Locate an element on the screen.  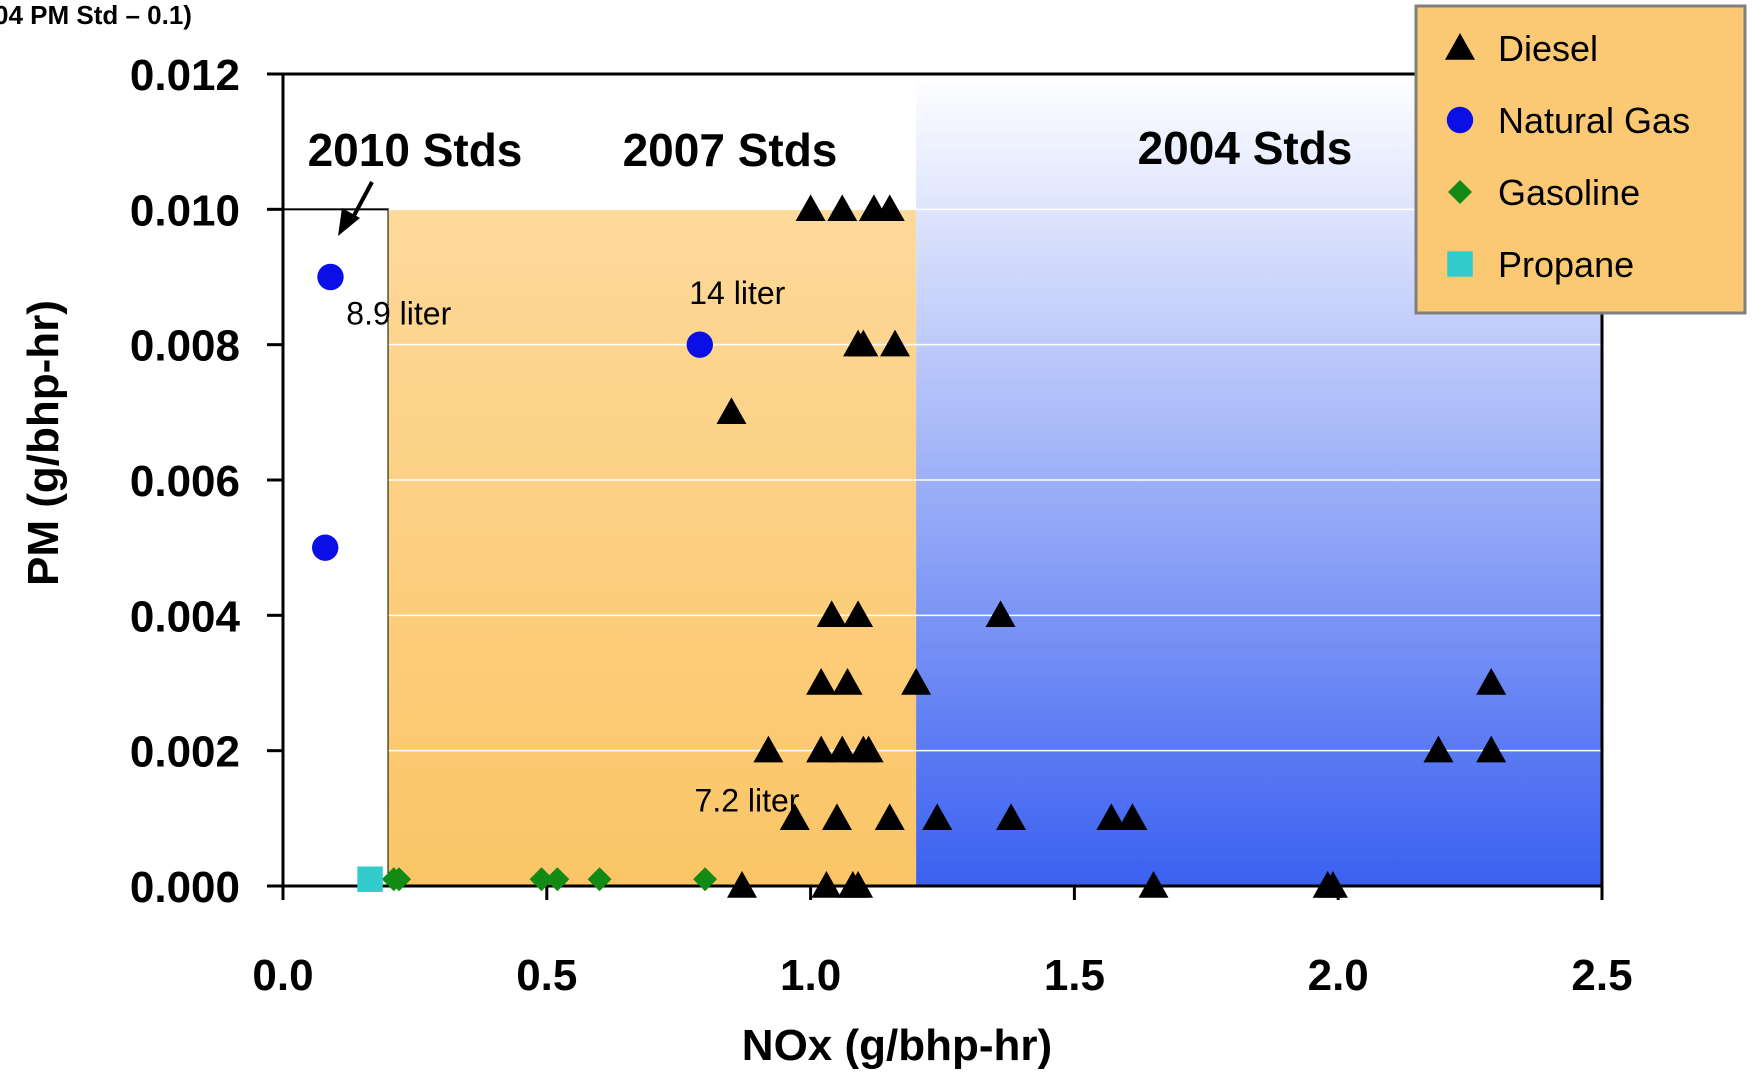
legend-gasoline-label: Gasoline is located at coordinates (1569, 192).